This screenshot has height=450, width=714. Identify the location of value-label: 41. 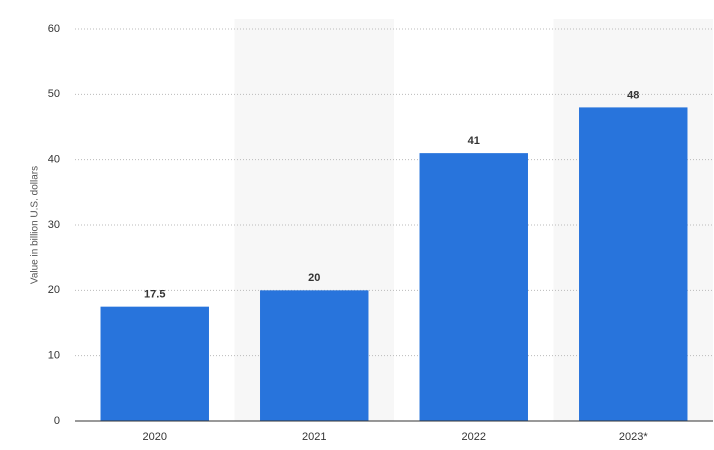
(474, 141).